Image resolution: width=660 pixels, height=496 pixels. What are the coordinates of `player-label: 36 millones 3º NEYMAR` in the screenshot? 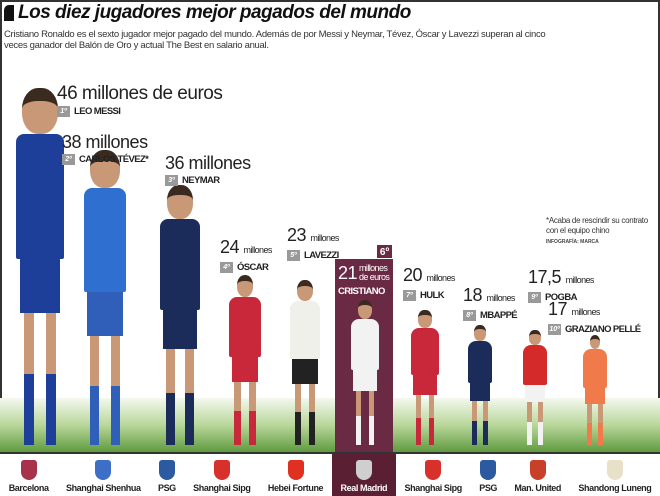 It's located at (208, 170).